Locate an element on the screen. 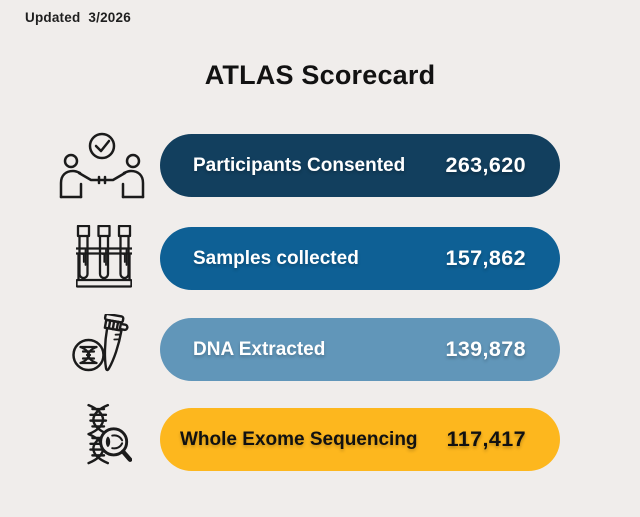 The height and width of the screenshot is (517, 640). updated-label: Updated is located at coordinates (53, 17).